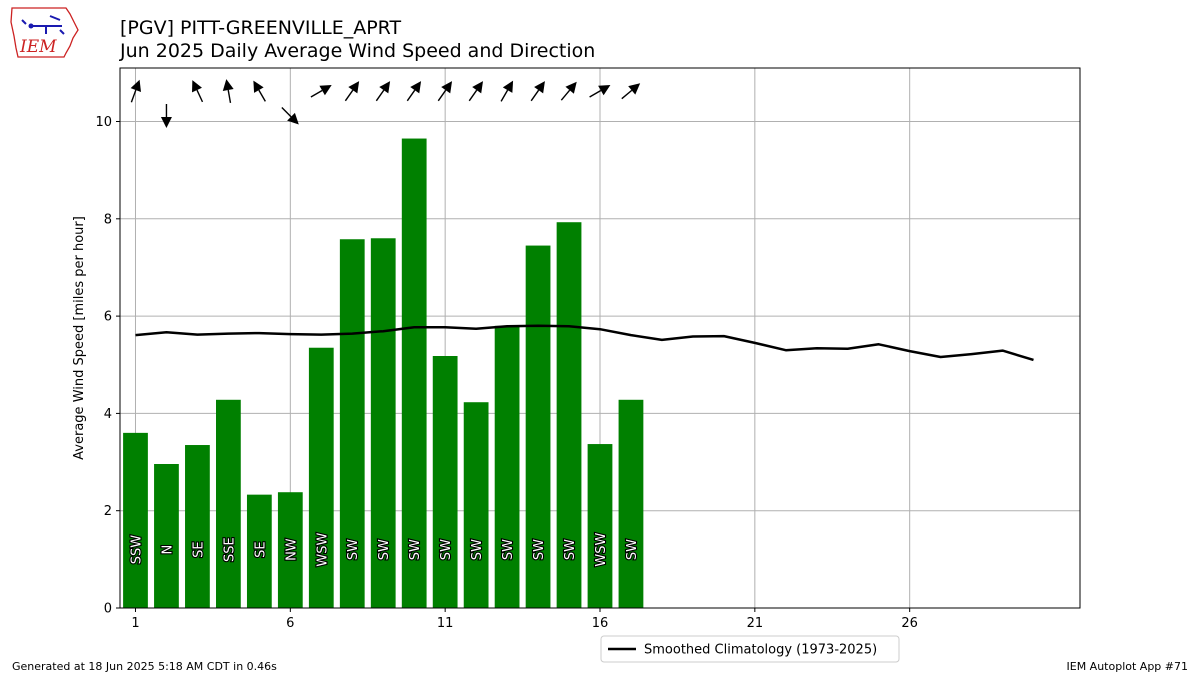 The height and width of the screenshot is (675, 1200). What do you see at coordinates (385, 103) in the screenshot?
I see `arrow-layer` at bounding box center [385, 103].